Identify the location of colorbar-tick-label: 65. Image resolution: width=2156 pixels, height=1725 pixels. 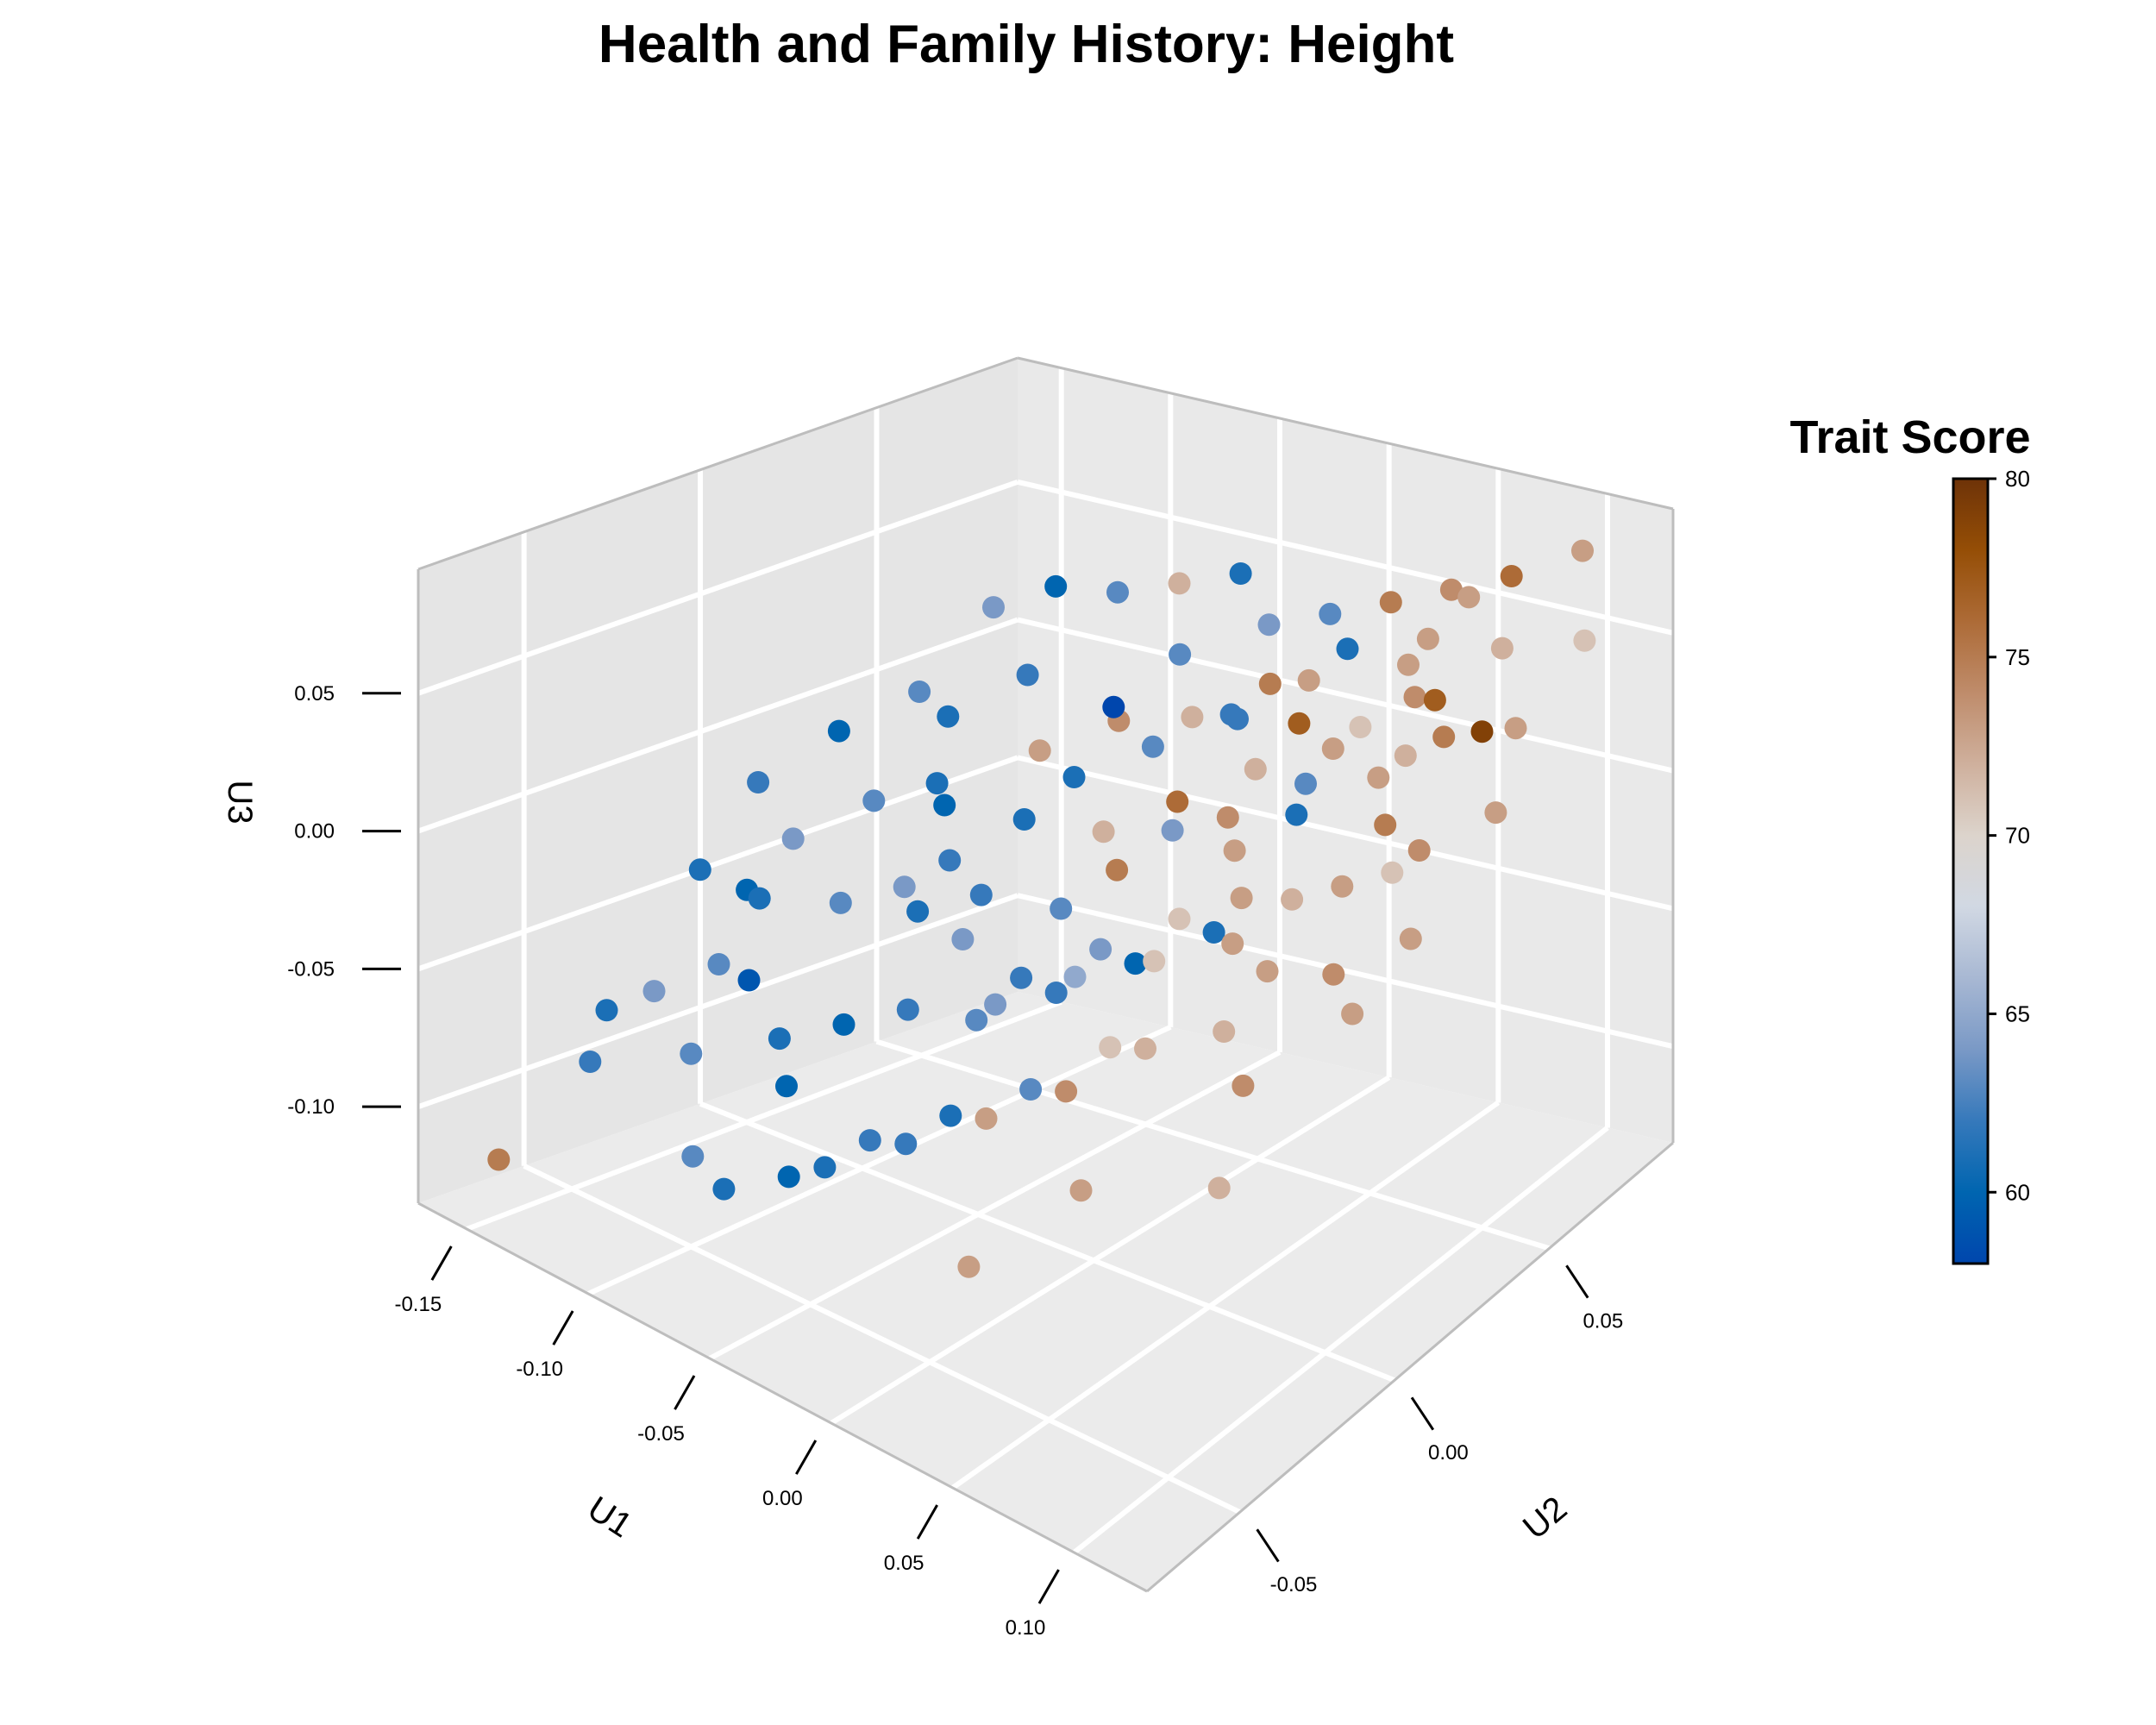
(2017, 1013).